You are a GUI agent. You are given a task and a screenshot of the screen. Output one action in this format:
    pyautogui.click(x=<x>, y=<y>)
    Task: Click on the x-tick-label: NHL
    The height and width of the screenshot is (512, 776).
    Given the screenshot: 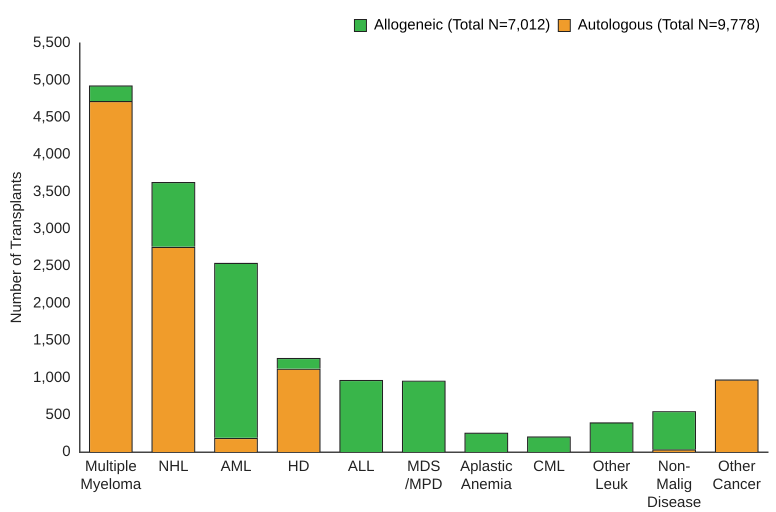 What is the action you would take?
    pyautogui.click(x=173, y=467)
    